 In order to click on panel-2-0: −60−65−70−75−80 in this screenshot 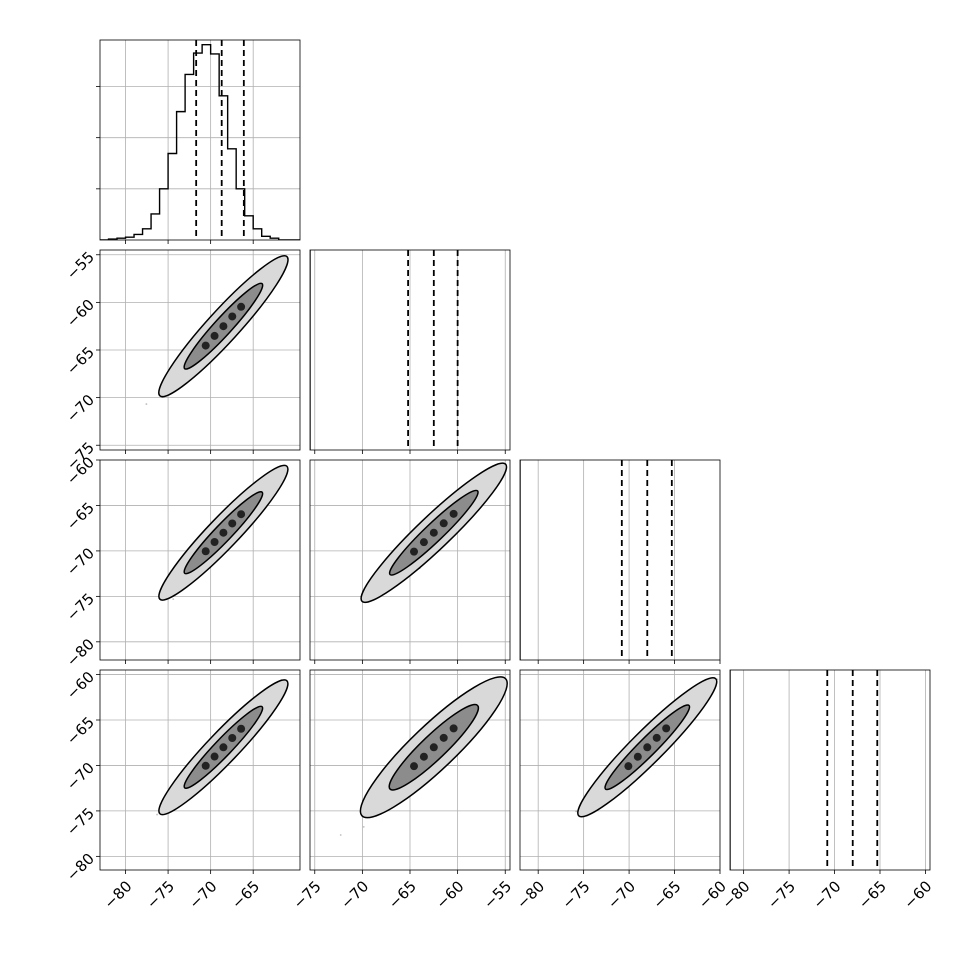, I will do `click(182, 561)`.